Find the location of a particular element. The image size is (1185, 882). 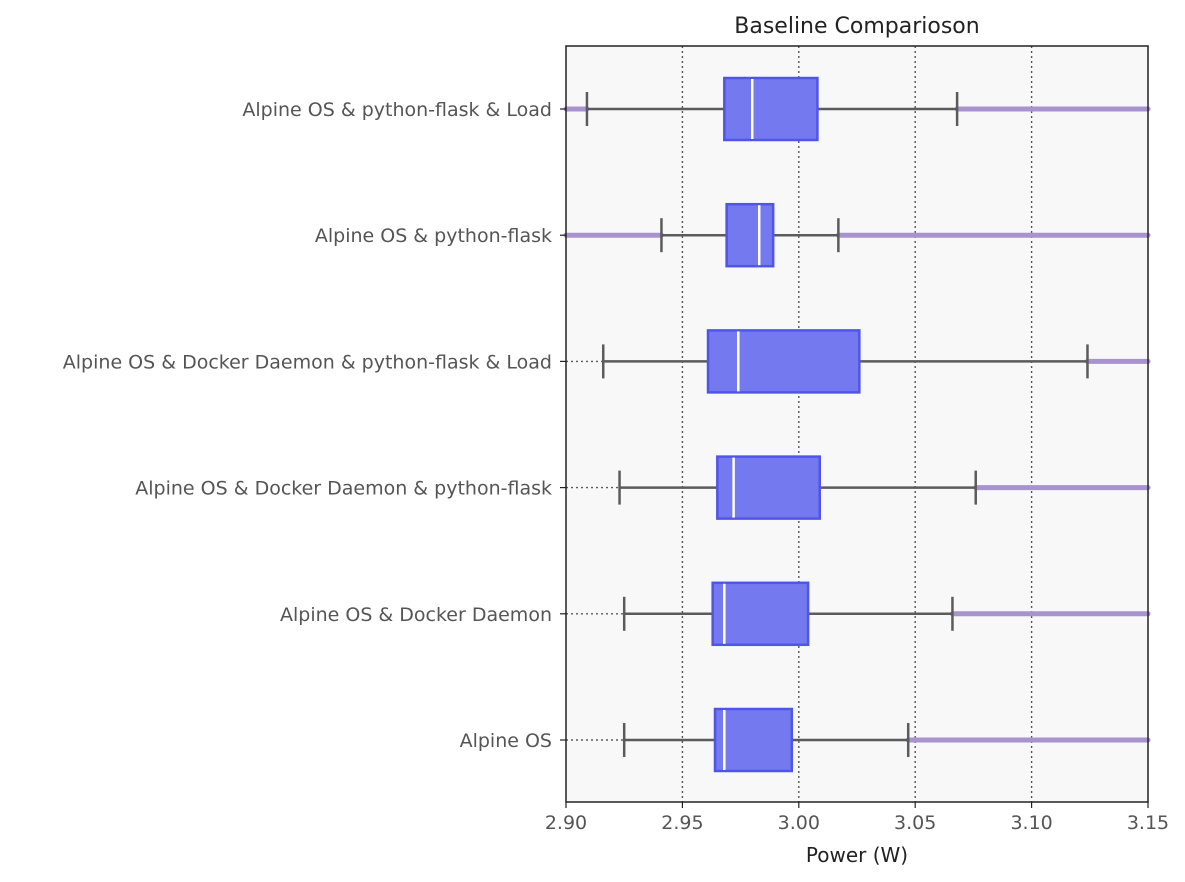

x-tick-label: 3.05 is located at coordinates (915, 823).